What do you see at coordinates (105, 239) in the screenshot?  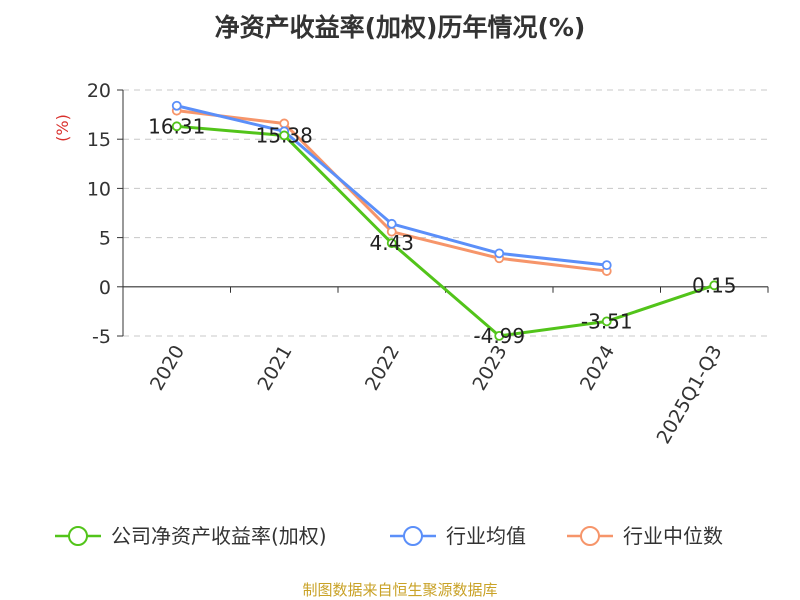 I see `y-tick-label: 5` at bounding box center [105, 239].